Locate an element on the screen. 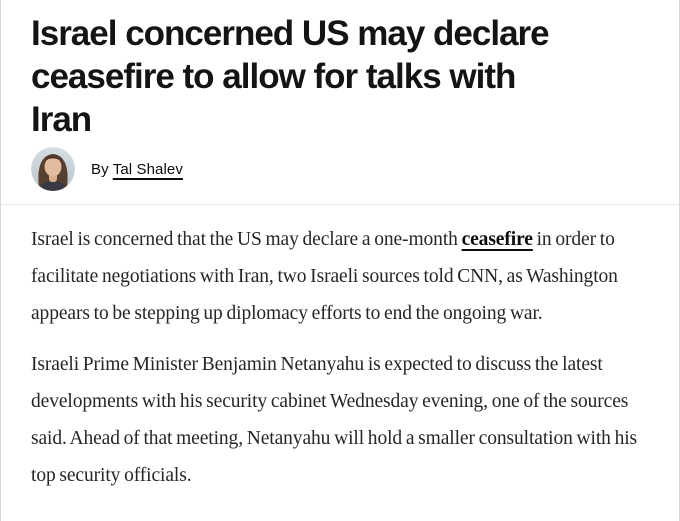 This screenshot has height=521, width=680. headline-line: ceasefire to allow for talks with is located at coordinates (273, 76).